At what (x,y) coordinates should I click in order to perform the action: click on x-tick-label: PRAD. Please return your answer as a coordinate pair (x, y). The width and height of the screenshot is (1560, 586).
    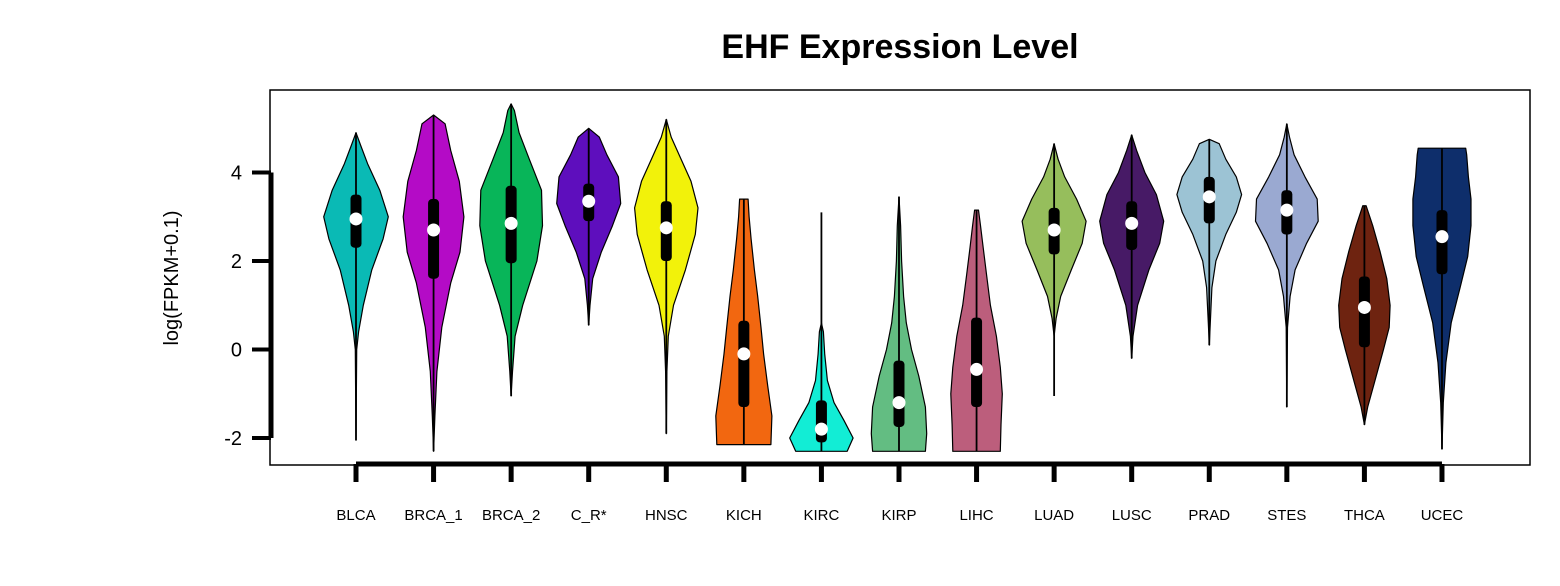
    Looking at the image, I should click on (1209, 515).